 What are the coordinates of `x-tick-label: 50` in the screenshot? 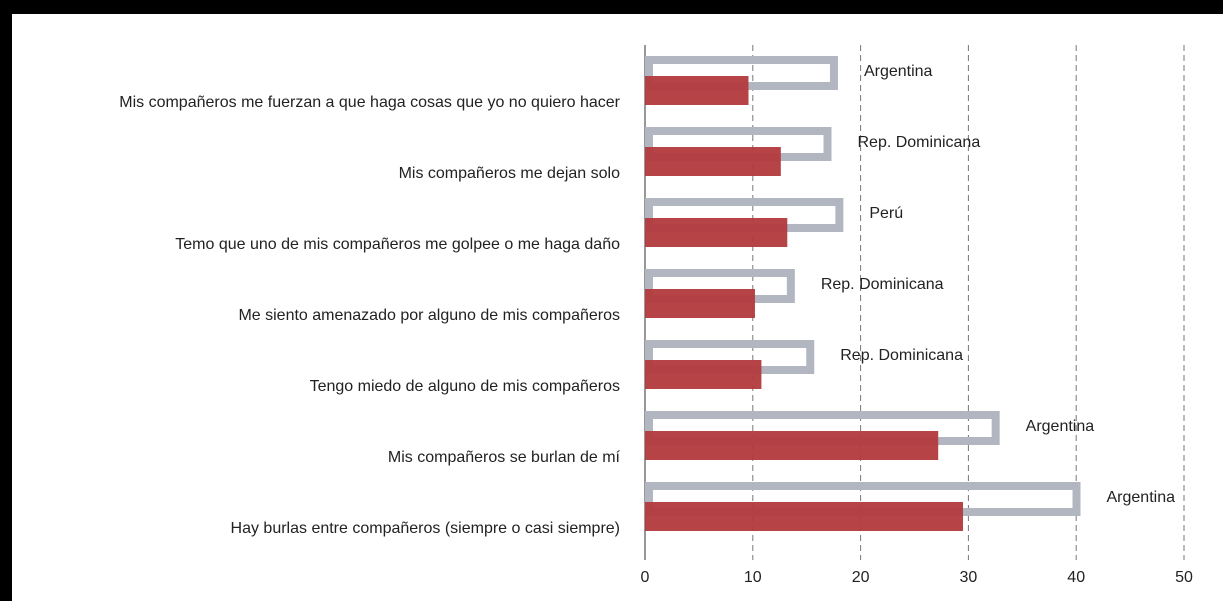 It's located at (1184, 577).